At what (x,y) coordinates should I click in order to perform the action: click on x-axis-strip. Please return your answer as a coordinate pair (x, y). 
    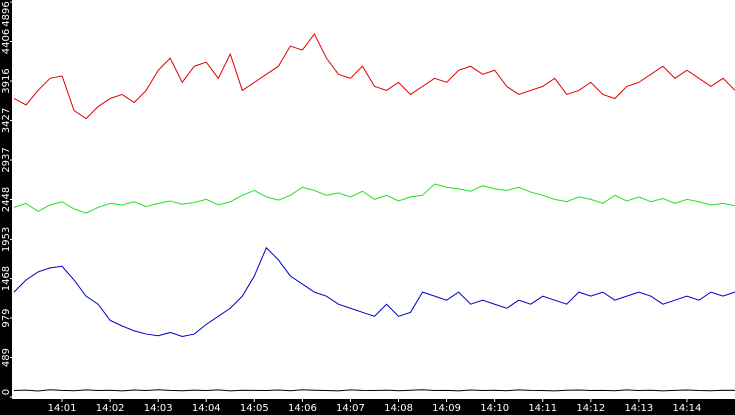
    Looking at the image, I should click on (367, 407).